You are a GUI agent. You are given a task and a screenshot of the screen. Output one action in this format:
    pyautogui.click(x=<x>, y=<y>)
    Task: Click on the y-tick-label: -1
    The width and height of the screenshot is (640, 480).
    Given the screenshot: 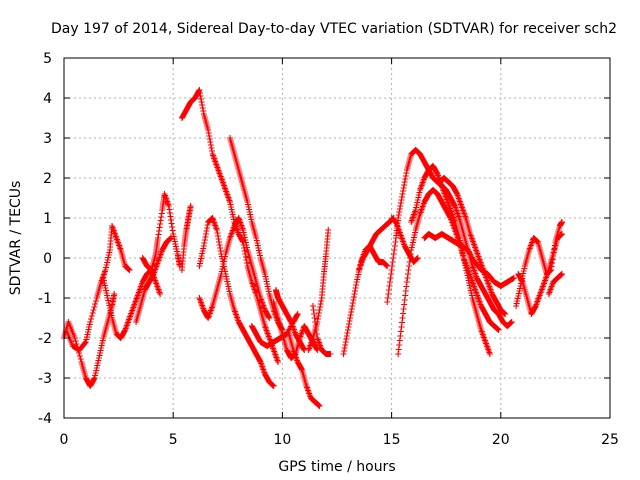 What is the action you would take?
    pyautogui.click(x=45, y=299)
    